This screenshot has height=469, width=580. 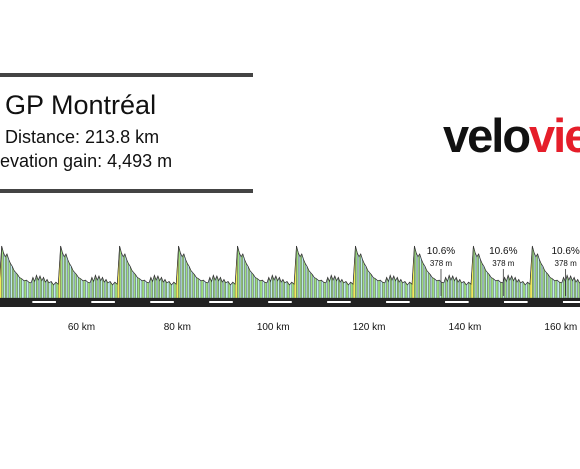 What do you see at coordinates (306, 302) in the screenshot?
I see `lap-marks` at bounding box center [306, 302].